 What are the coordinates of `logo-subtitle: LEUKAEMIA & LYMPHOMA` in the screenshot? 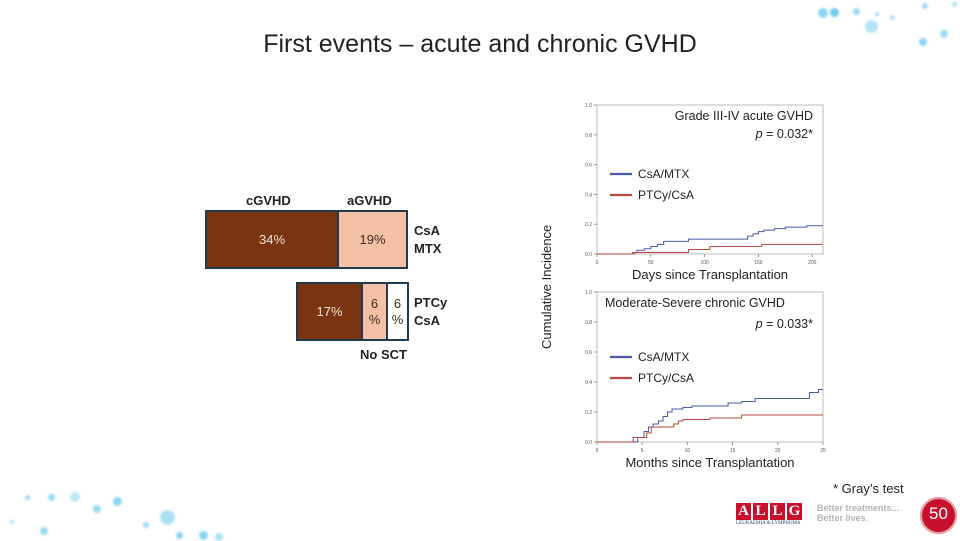 It's located at (768, 523).